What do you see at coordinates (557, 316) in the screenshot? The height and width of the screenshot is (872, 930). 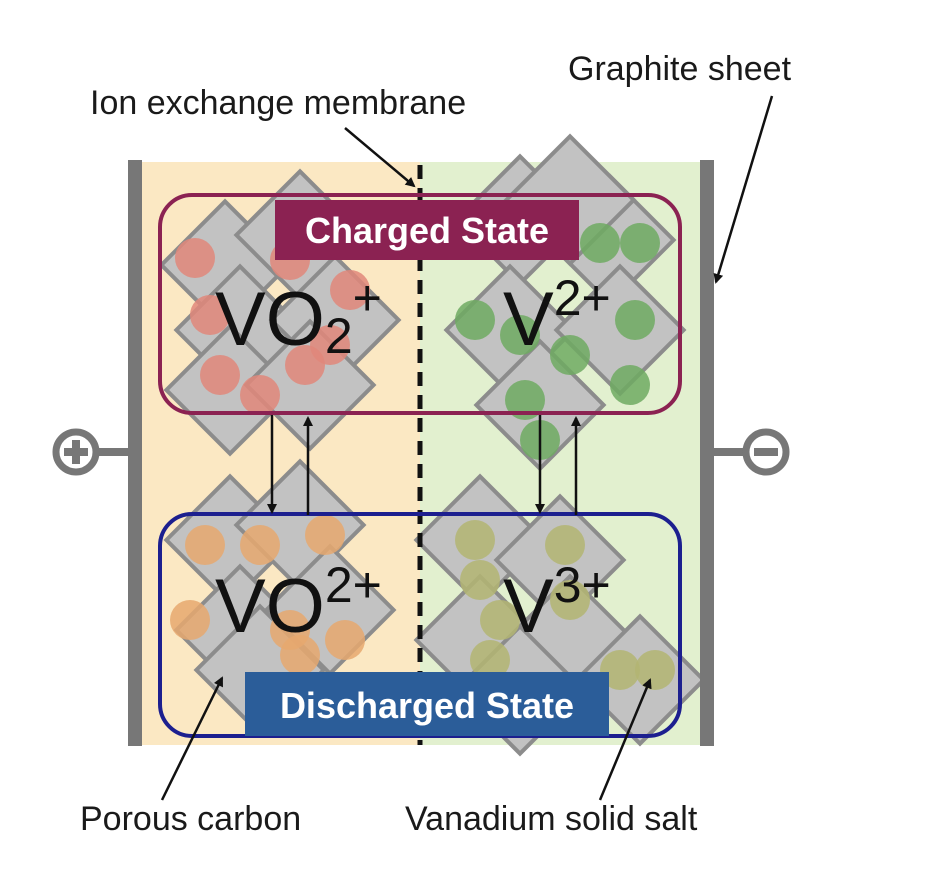 I see `ion-v2-plus: V2+` at bounding box center [557, 316].